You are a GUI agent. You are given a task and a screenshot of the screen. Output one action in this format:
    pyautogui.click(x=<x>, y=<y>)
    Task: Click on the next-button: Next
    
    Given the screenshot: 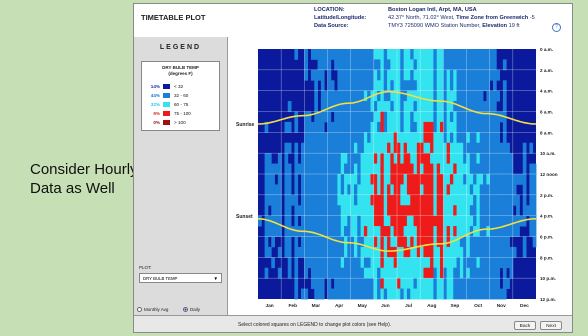 What is the action you would take?
    pyautogui.click(x=551, y=325)
    